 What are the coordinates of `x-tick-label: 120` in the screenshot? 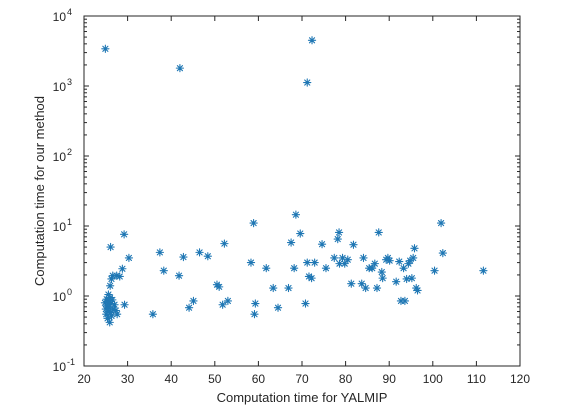 It's located at (520, 379).